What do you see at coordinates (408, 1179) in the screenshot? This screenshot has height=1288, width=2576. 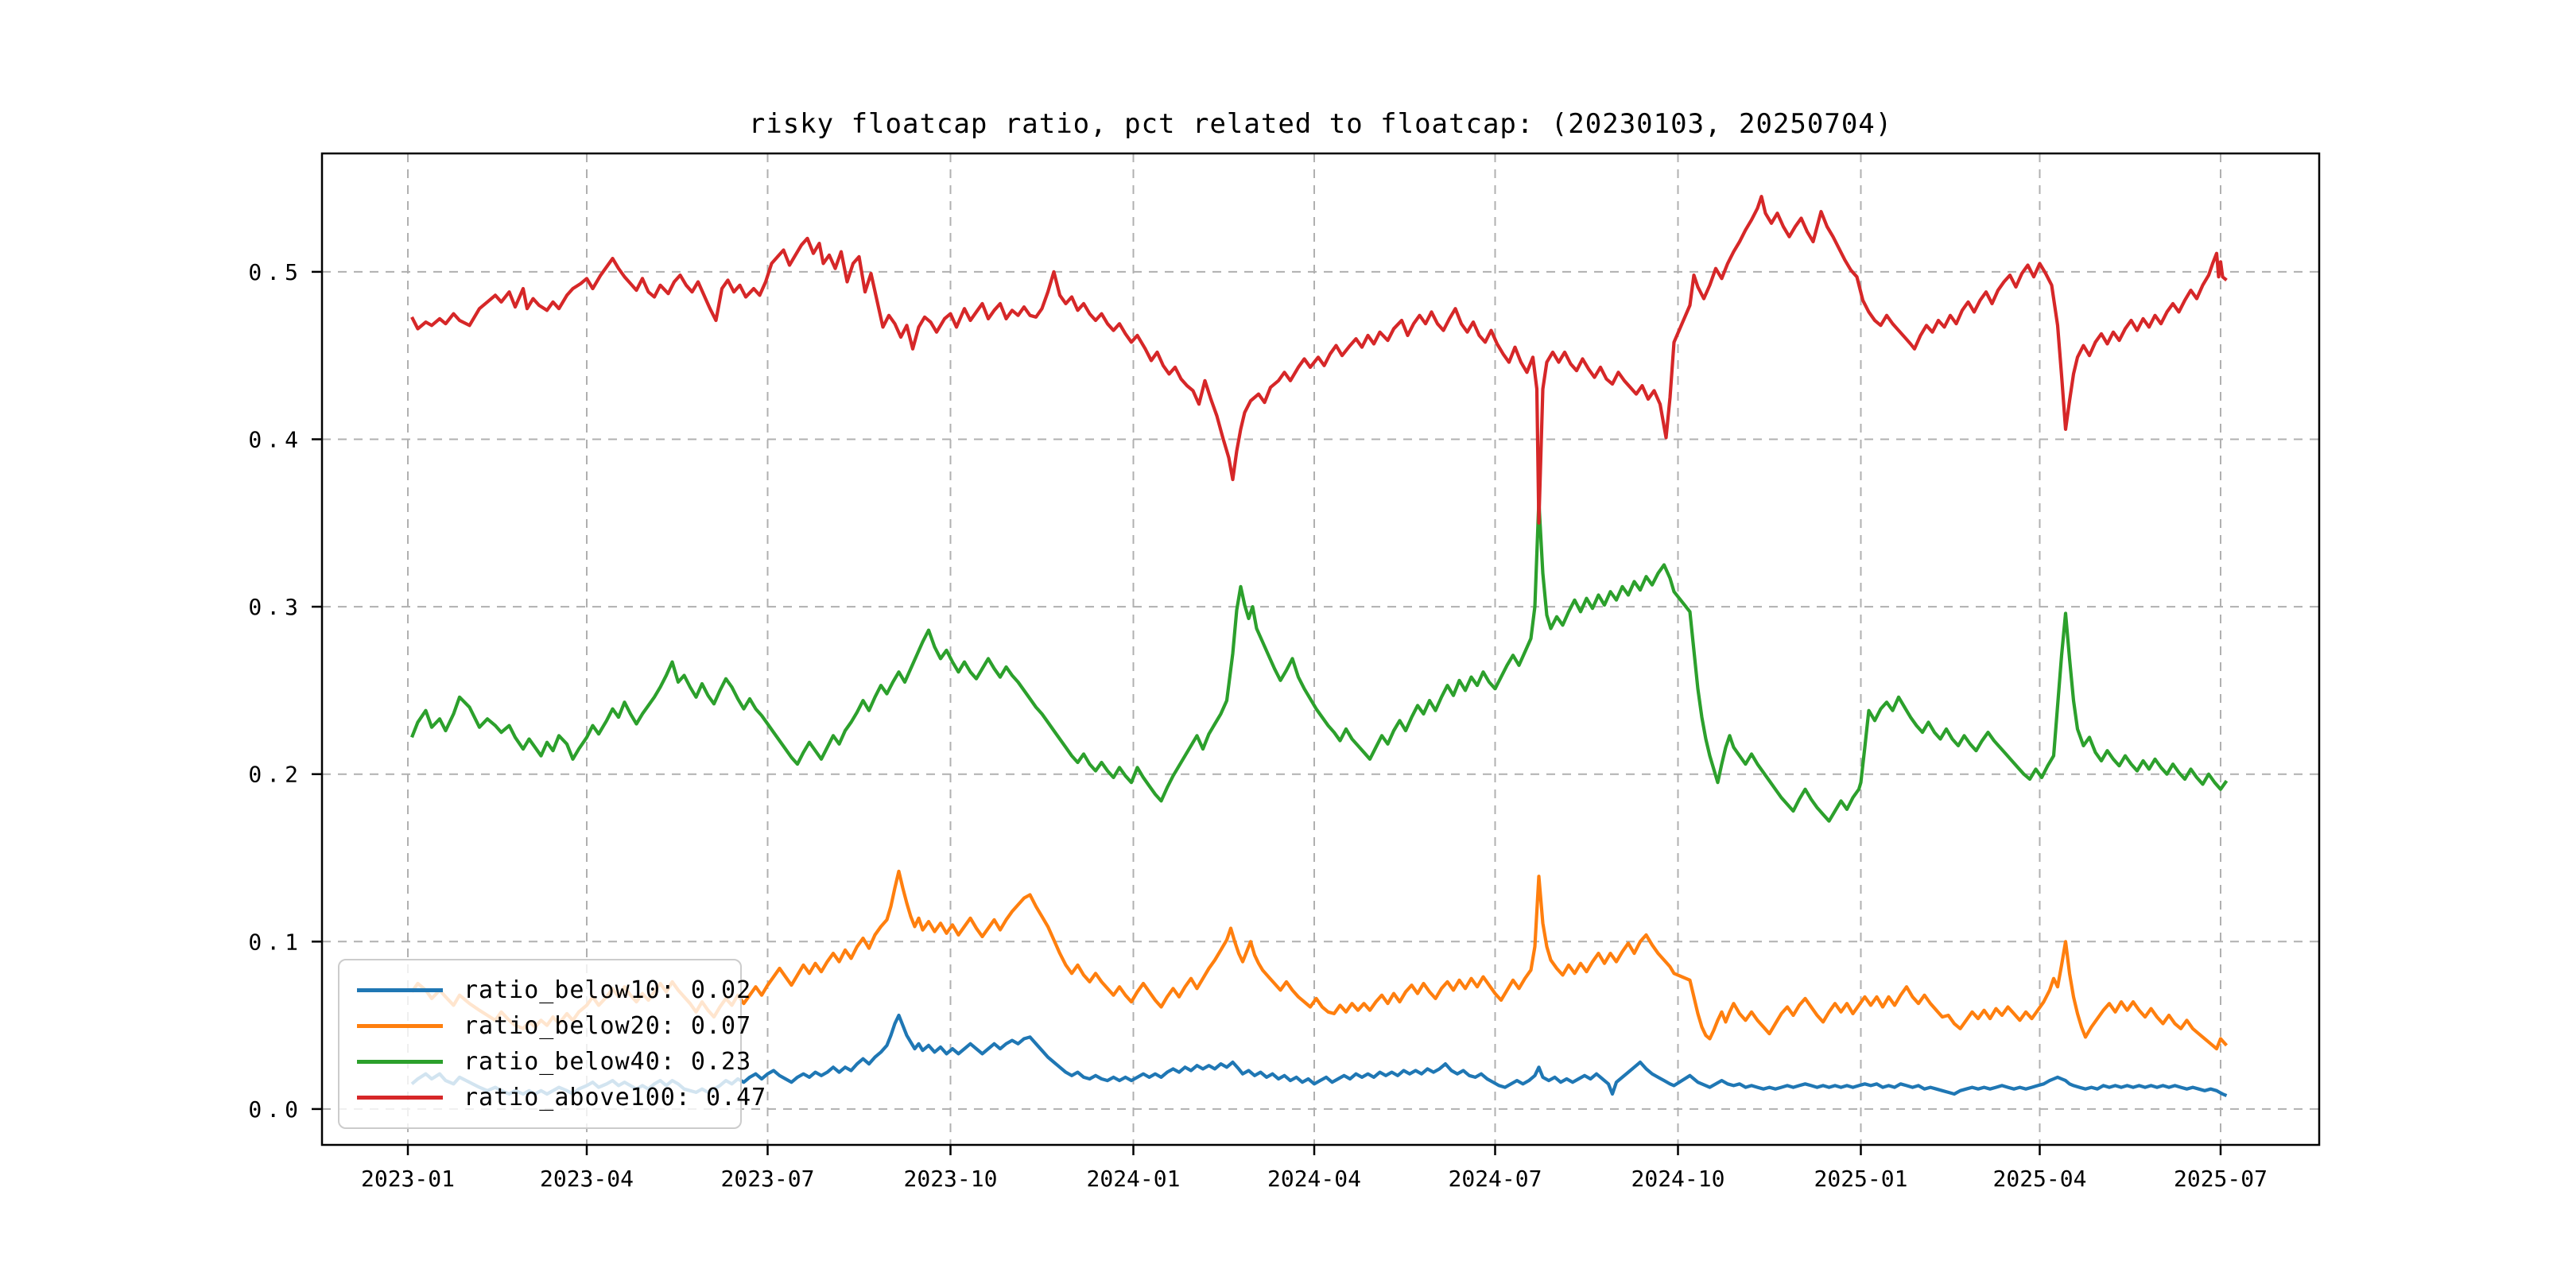 I see `x-tick-label: 2023-01` at bounding box center [408, 1179].